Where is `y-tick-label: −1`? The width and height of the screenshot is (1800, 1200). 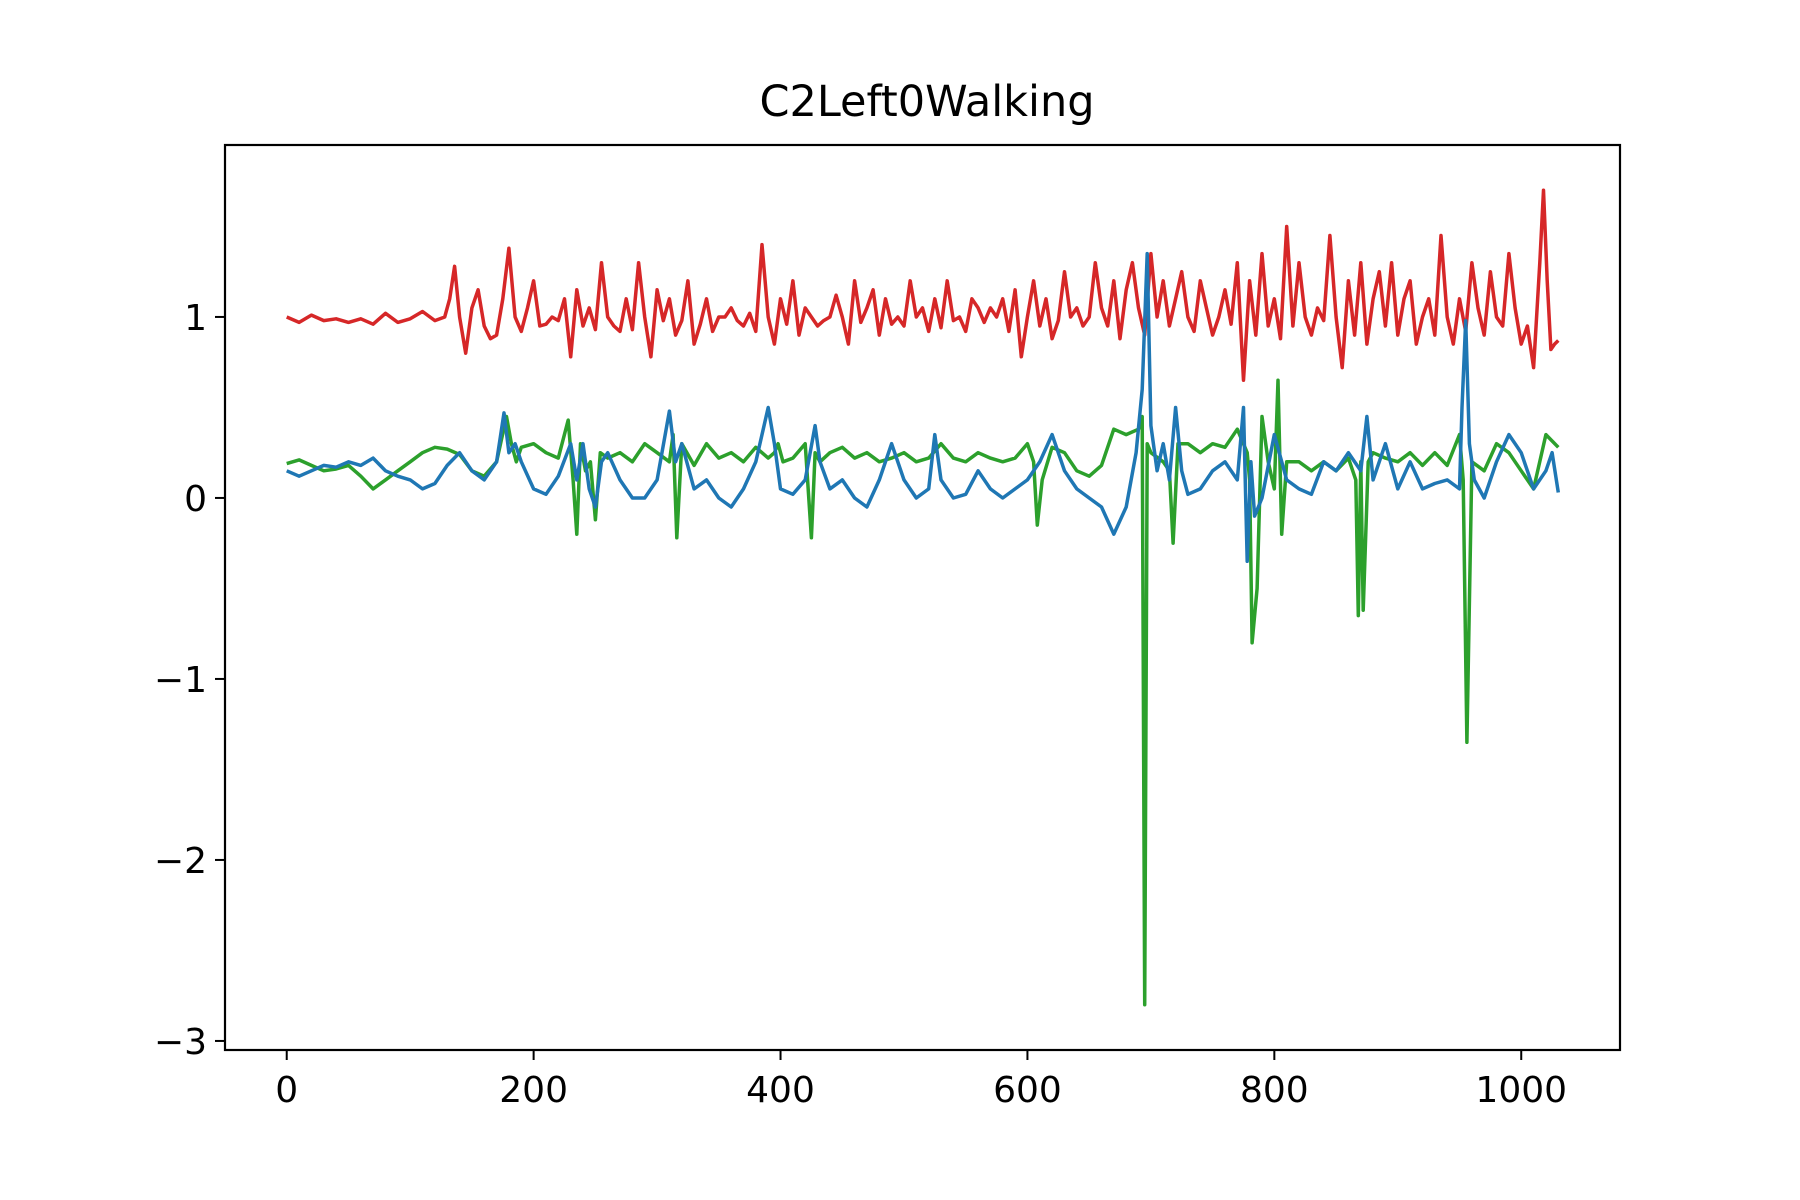
y-tick-label: −1 is located at coordinates (180, 680).